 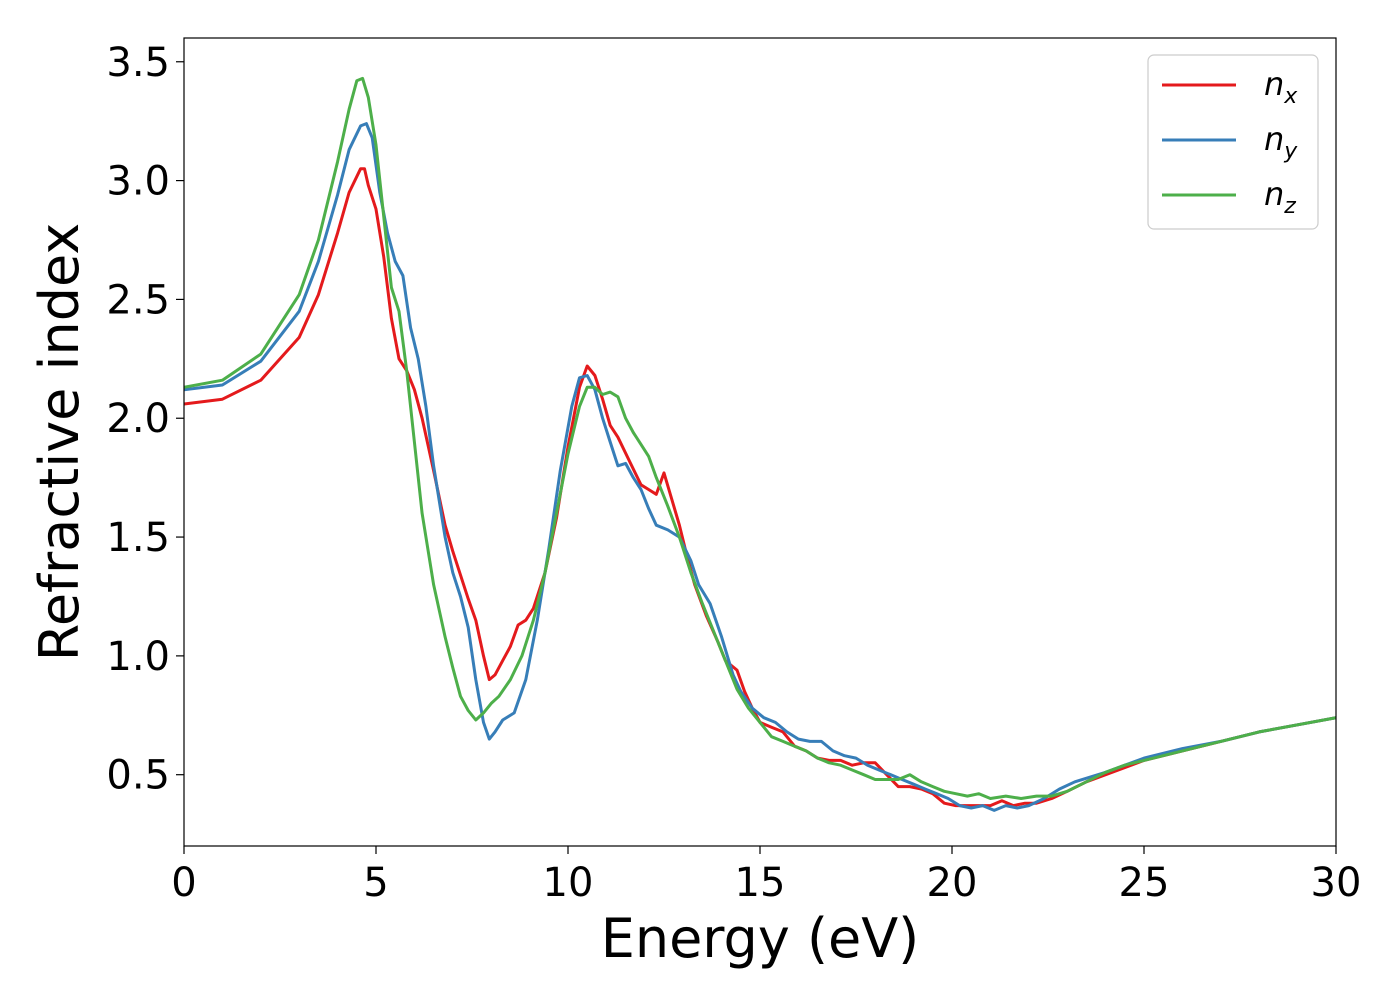 What do you see at coordinates (1144, 883) in the screenshot?
I see `x-tick-label: 25` at bounding box center [1144, 883].